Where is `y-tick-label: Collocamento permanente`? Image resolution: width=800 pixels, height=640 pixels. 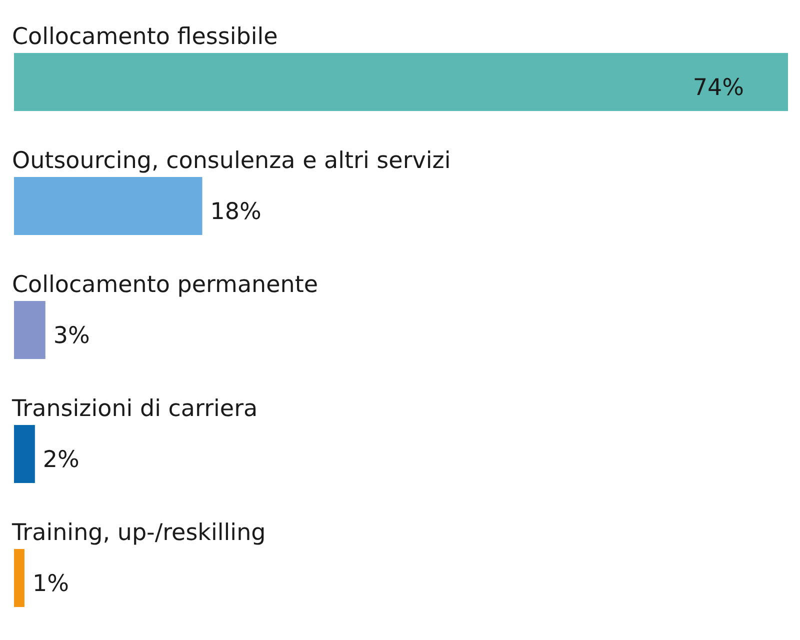
y-tick-label: Collocamento permanente is located at coordinates (165, 285).